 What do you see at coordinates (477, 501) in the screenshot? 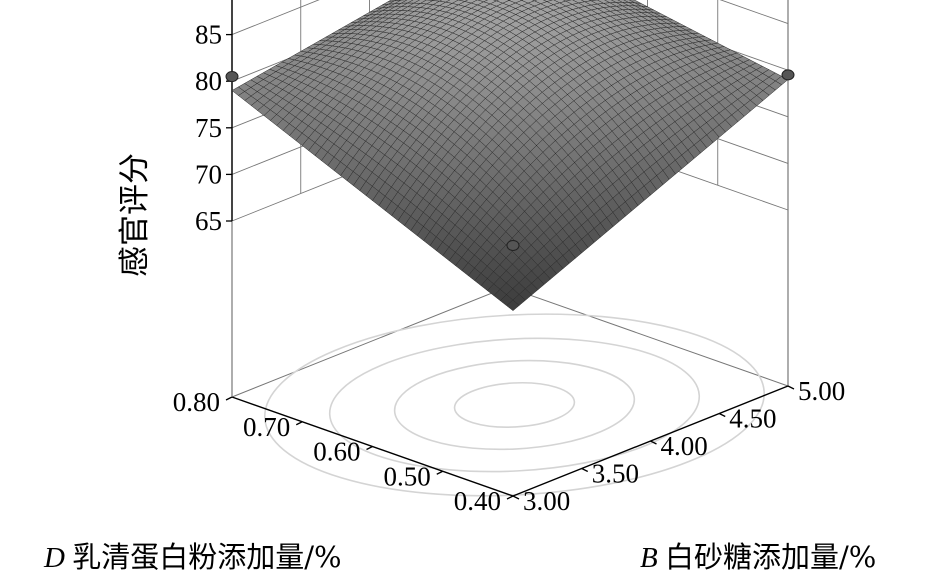
I see `d-tick-label: 0.40` at bounding box center [477, 501].